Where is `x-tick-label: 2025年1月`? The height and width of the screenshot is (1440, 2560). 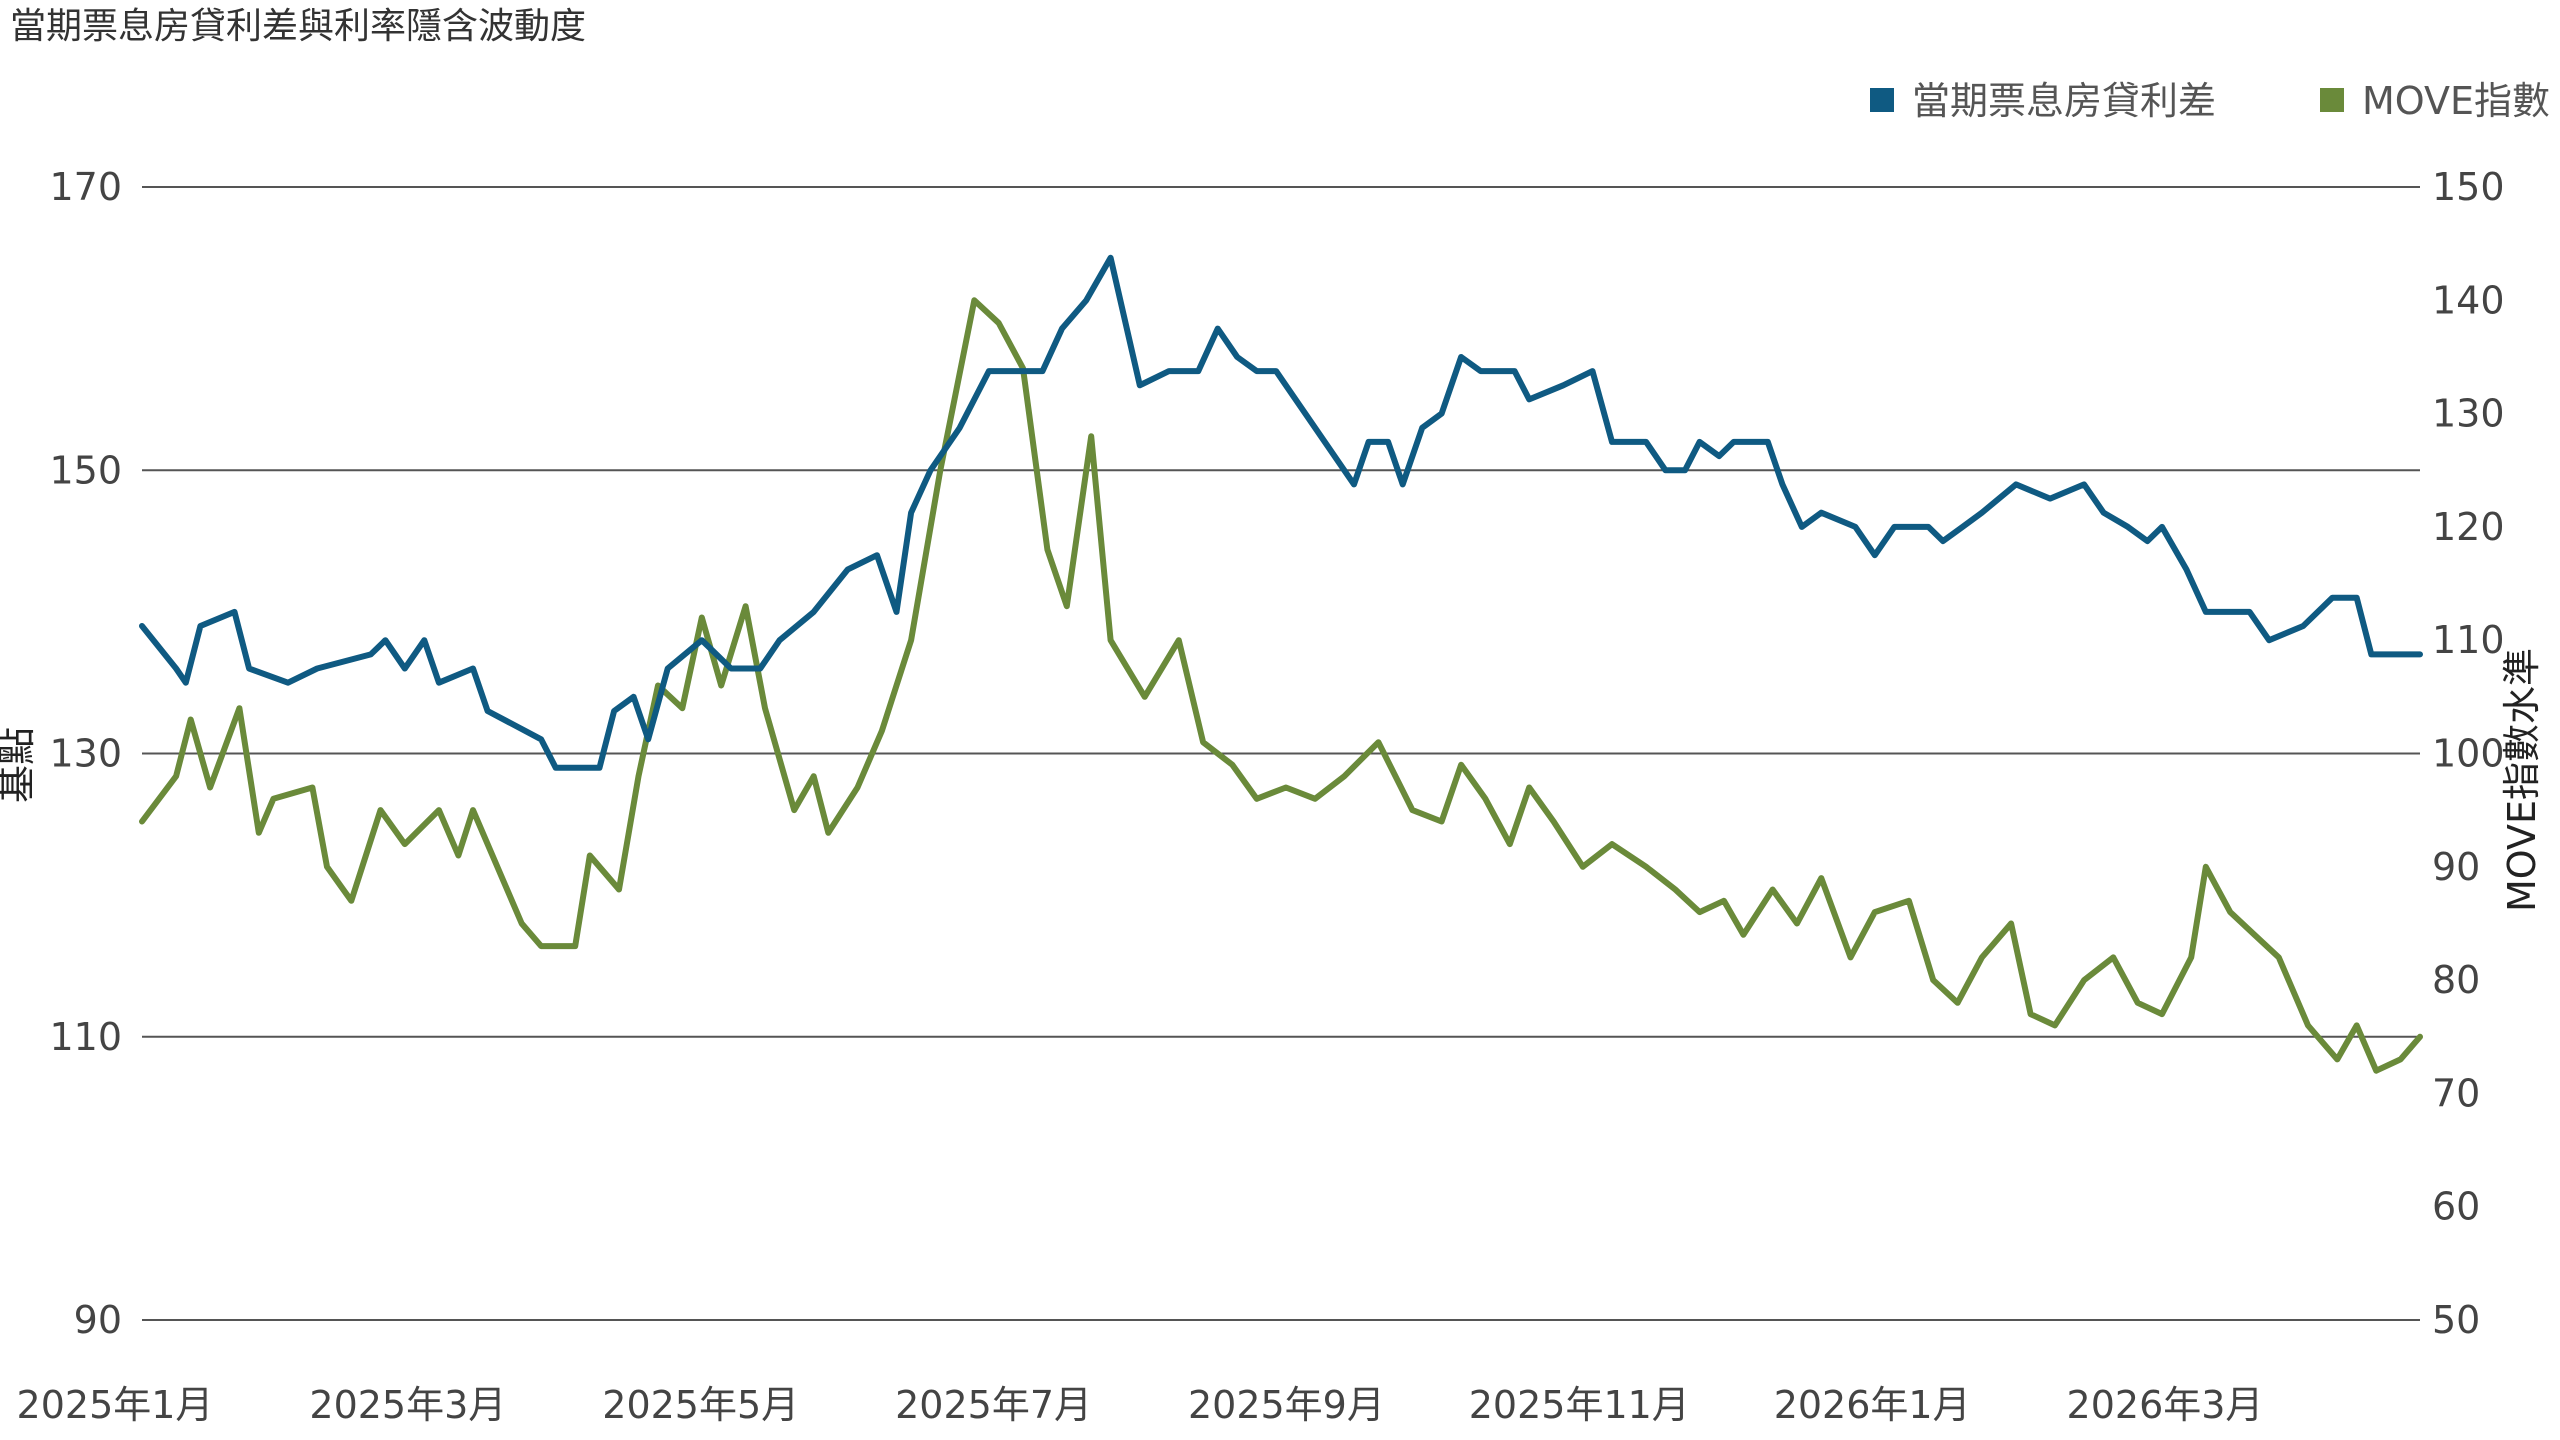 x-tick-label: 2025年1月 is located at coordinates (115, 1405).